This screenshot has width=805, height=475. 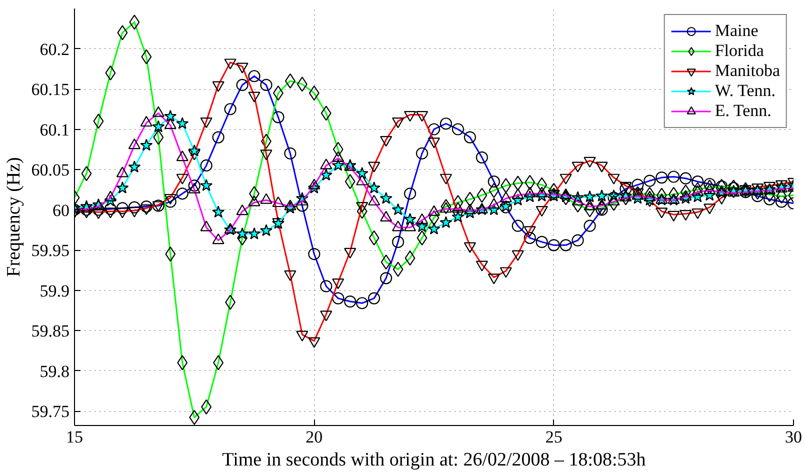 What do you see at coordinates (50, 170) in the screenshot?
I see `y-tick-label: 60.05` at bounding box center [50, 170].